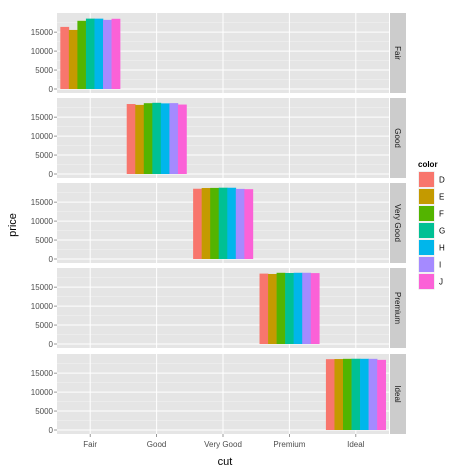 Image resolution: width=474 pixels, height=474 pixels. Describe the element at coordinates (441, 197) in the screenshot. I see `legend-label-e: E` at that location.